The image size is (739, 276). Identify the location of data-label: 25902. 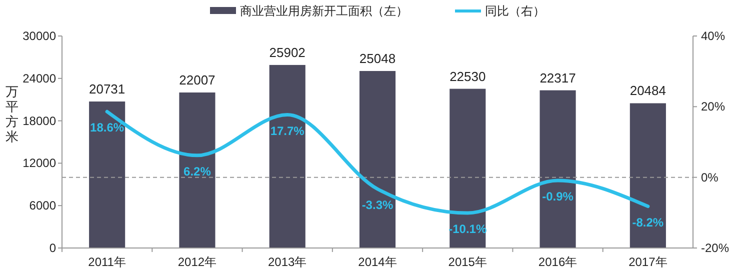
(287, 52).